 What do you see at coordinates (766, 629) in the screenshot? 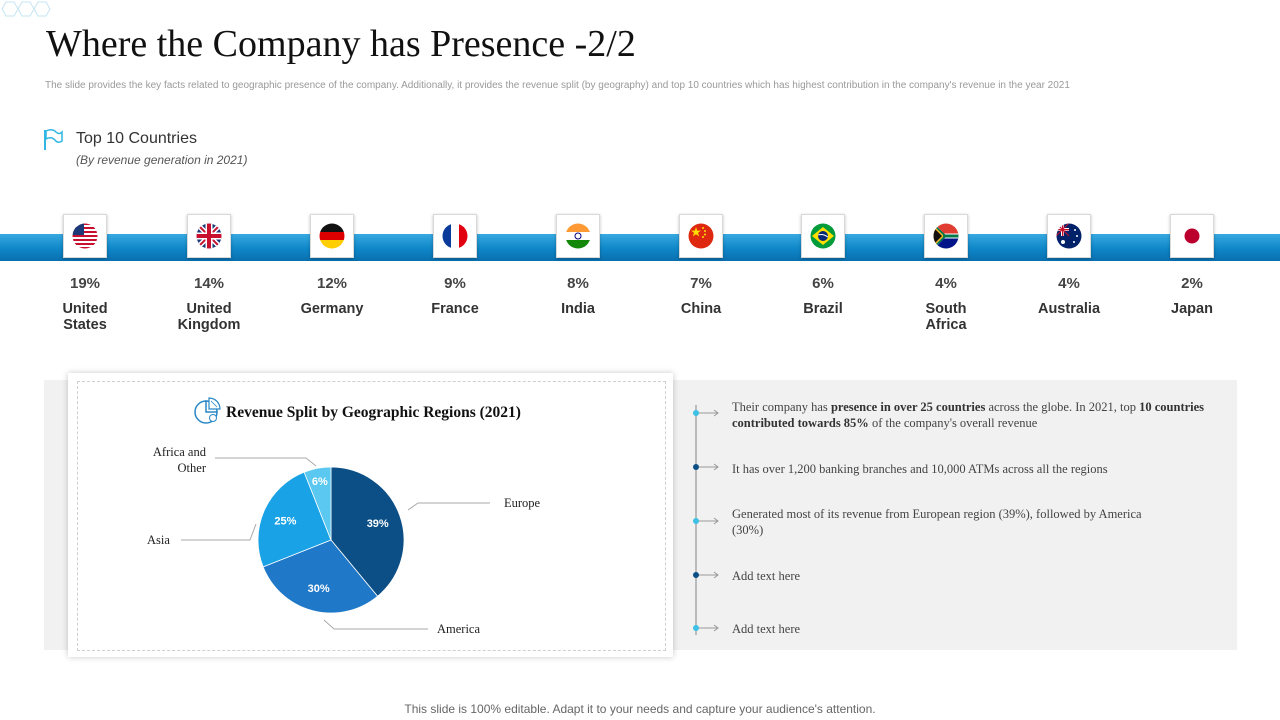
I see `fact-5: Add text here` at bounding box center [766, 629].